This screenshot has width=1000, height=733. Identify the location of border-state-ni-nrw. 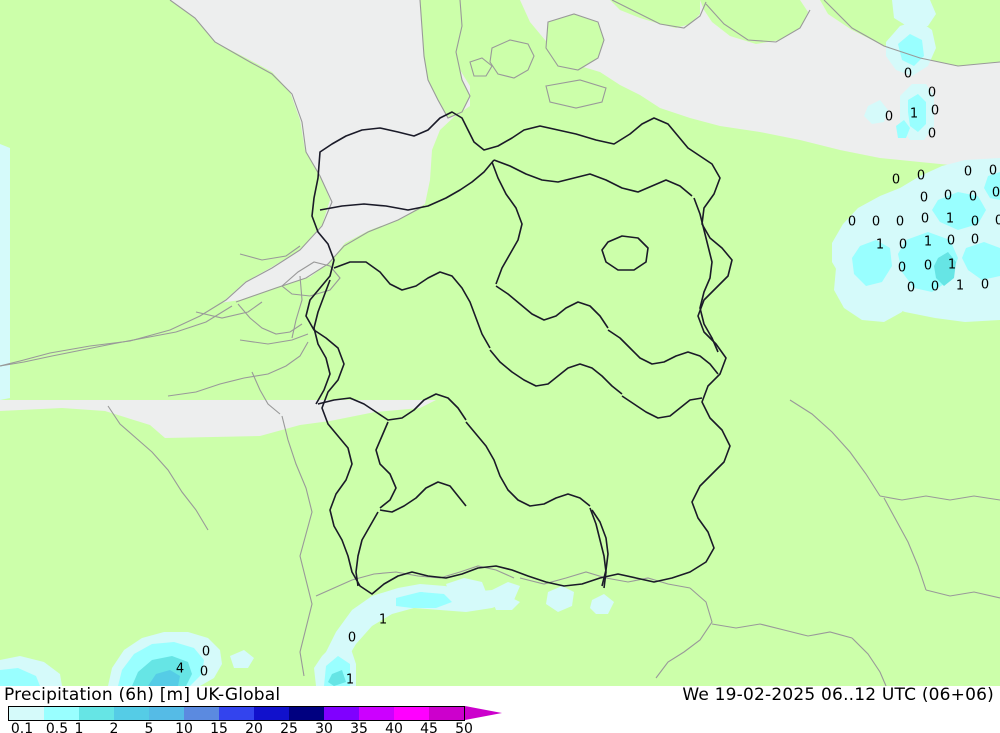
(412, 305).